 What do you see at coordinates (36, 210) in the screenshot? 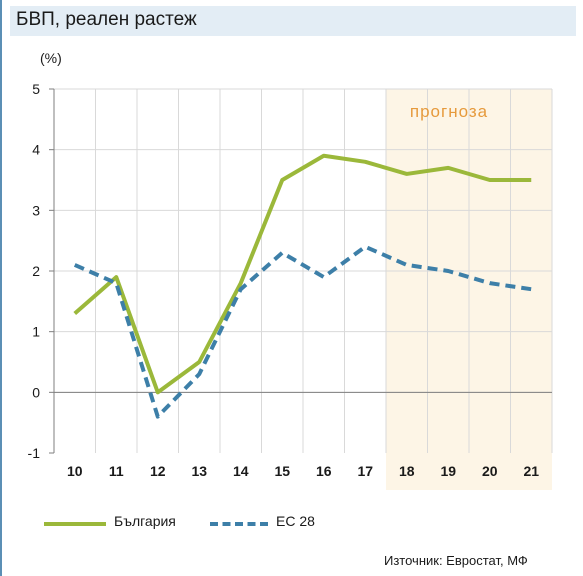
I see `y-tick-label: 3` at bounding box center [36, 210].